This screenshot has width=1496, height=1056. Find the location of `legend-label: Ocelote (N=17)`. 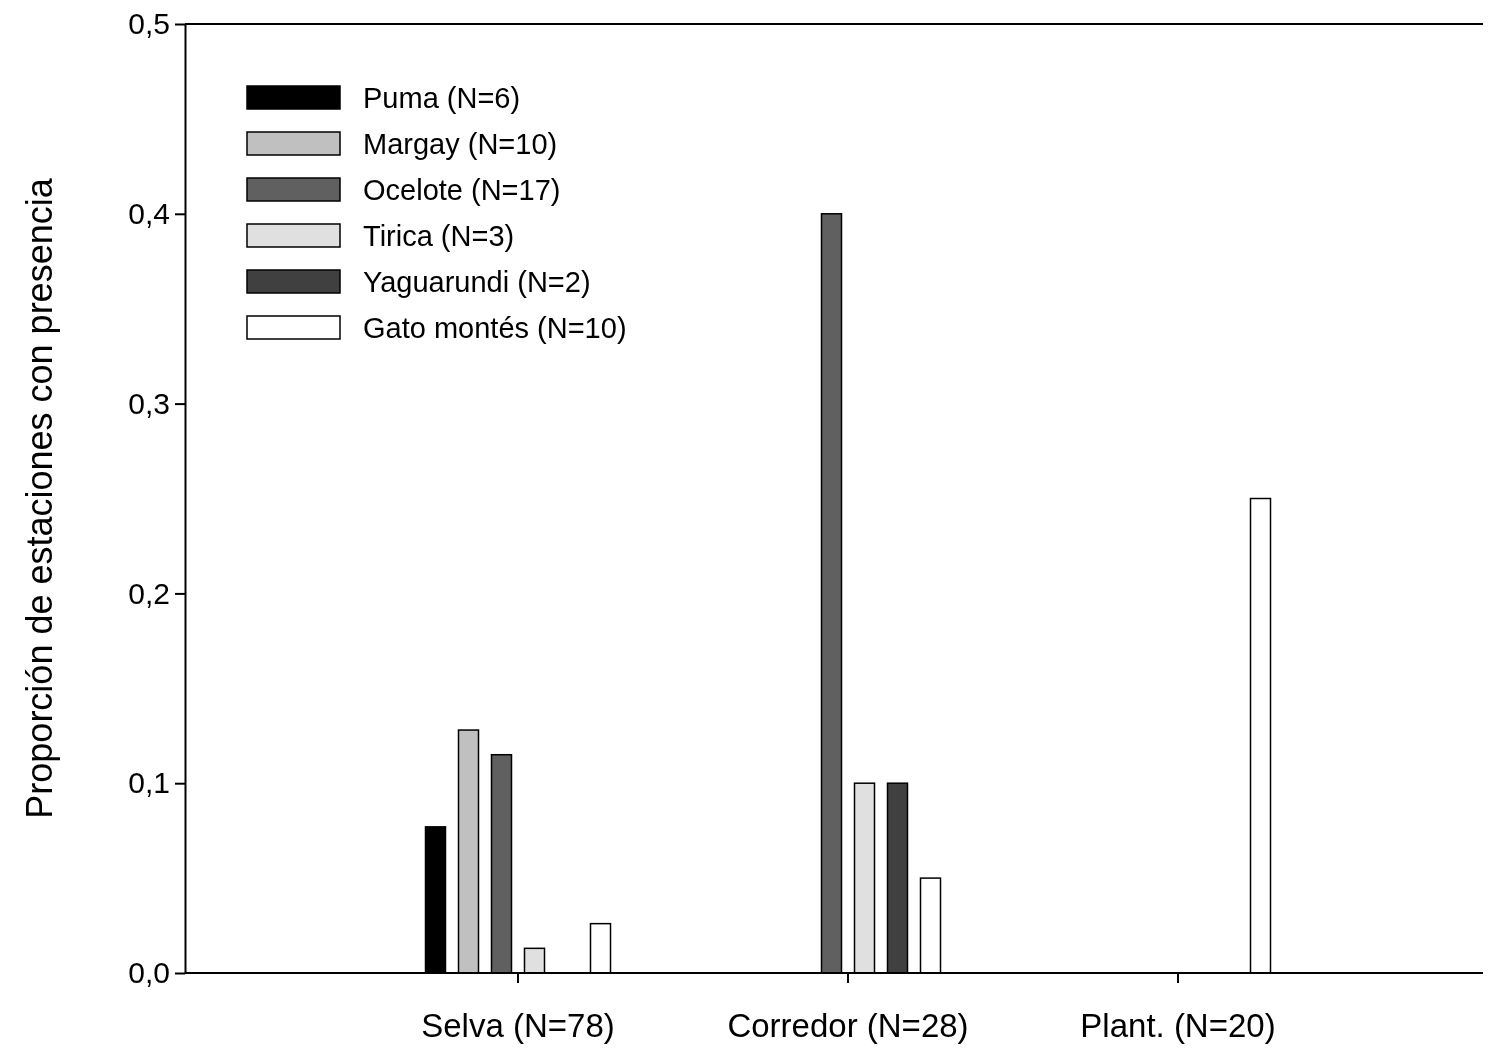

legend-label: Ocelote (N=17) is located at coordinates (462, 190).